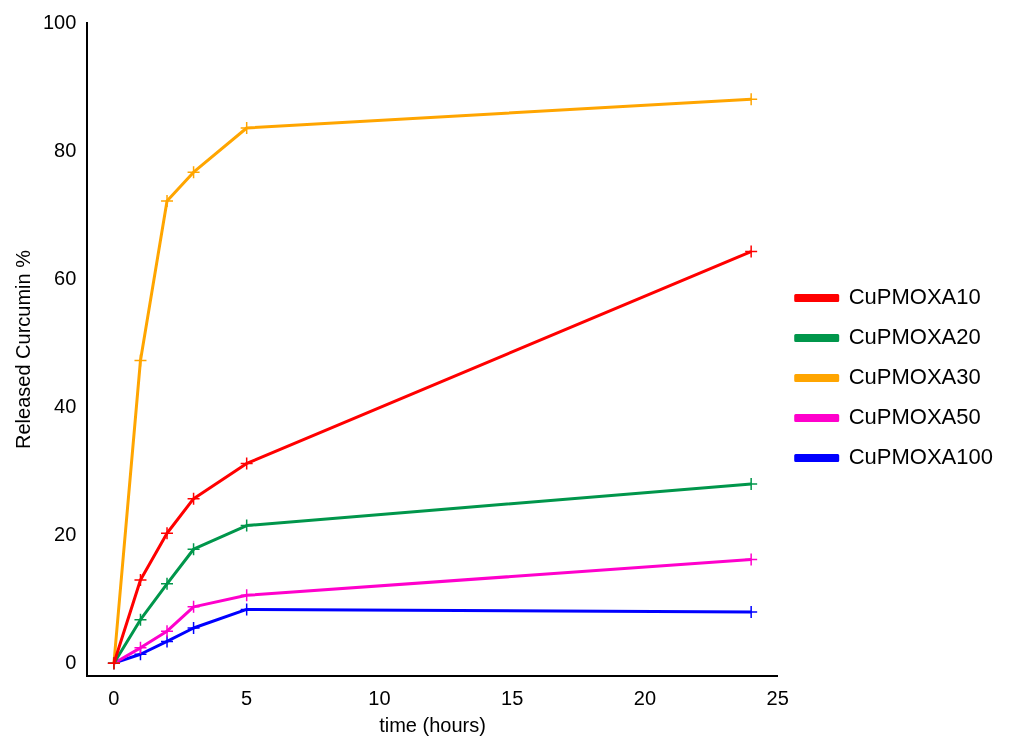 Image resolution: width=1027 pixels, height=749 pixels. Describe the element at coordinates (914, 297) in the screenshot. I see `legend-label: CuPMOXA10` at that location.